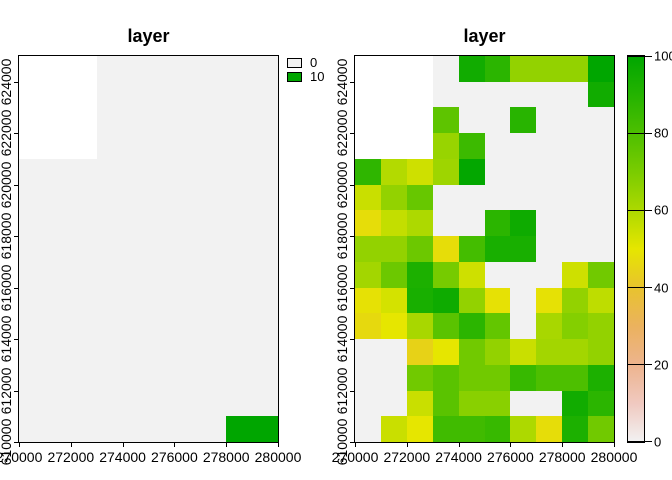 This screenshot has width=672, height=480. I want to click on right-plot-title: layer, so click(484, 36).